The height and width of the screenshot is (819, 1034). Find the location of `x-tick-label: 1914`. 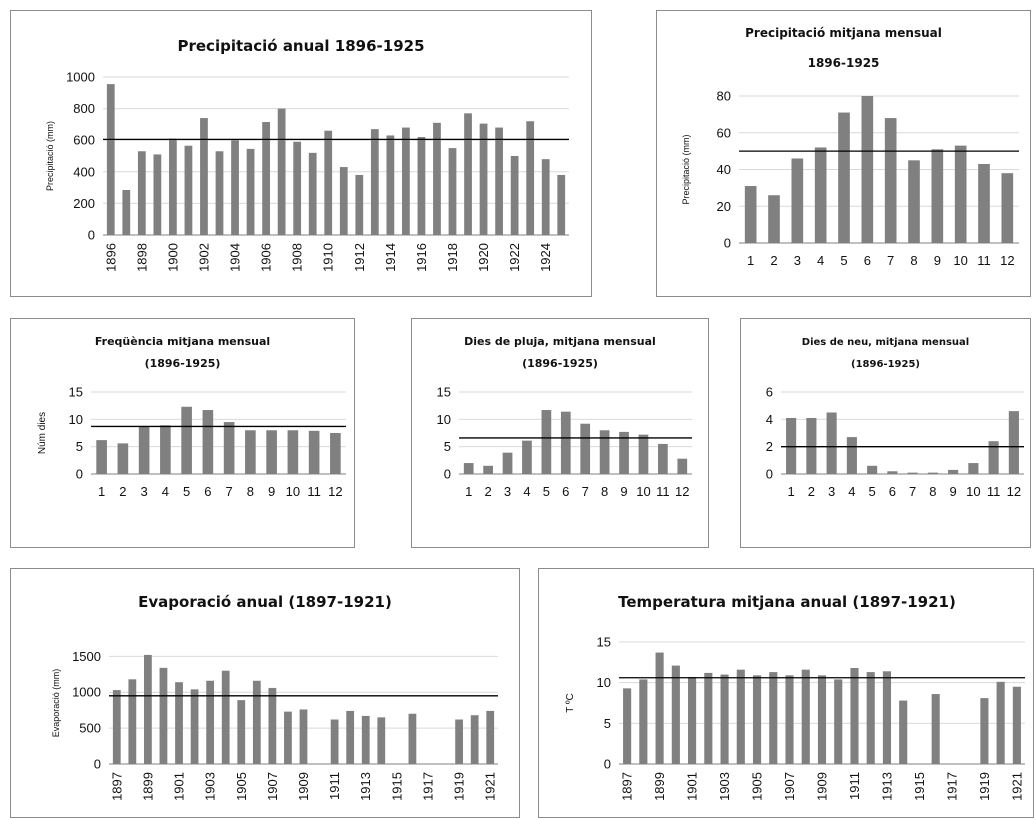

x-tick-label: 1914 is located at coordinates (390, 257).